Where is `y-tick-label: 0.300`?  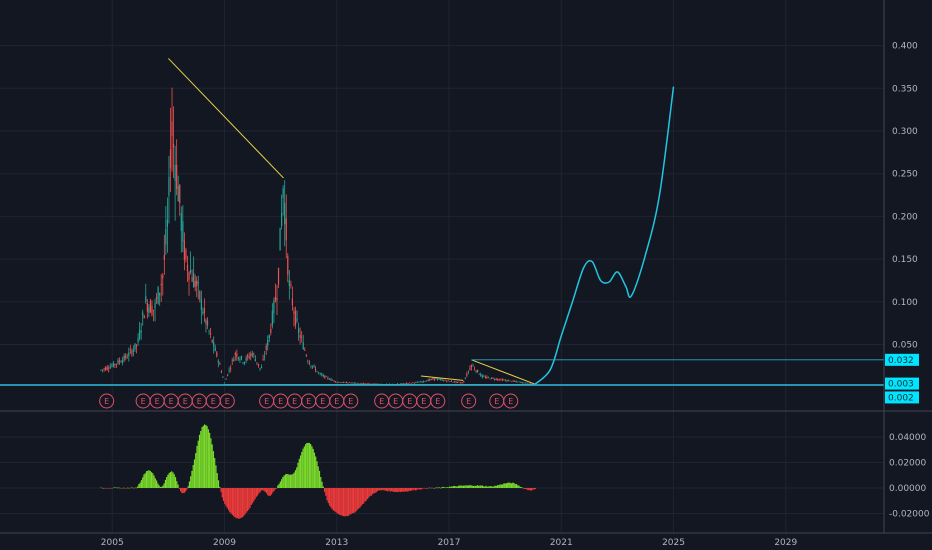
y-tick-label: 0.300 is located at coordinates (905, 132).